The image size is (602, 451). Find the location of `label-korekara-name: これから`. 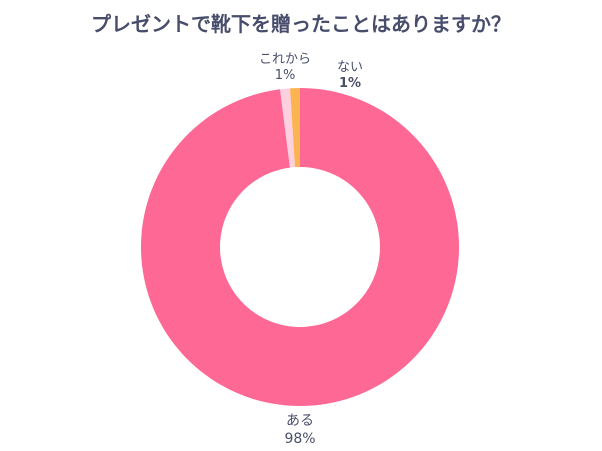

label-korekara-name: これから is located at coordinates (284, 59).